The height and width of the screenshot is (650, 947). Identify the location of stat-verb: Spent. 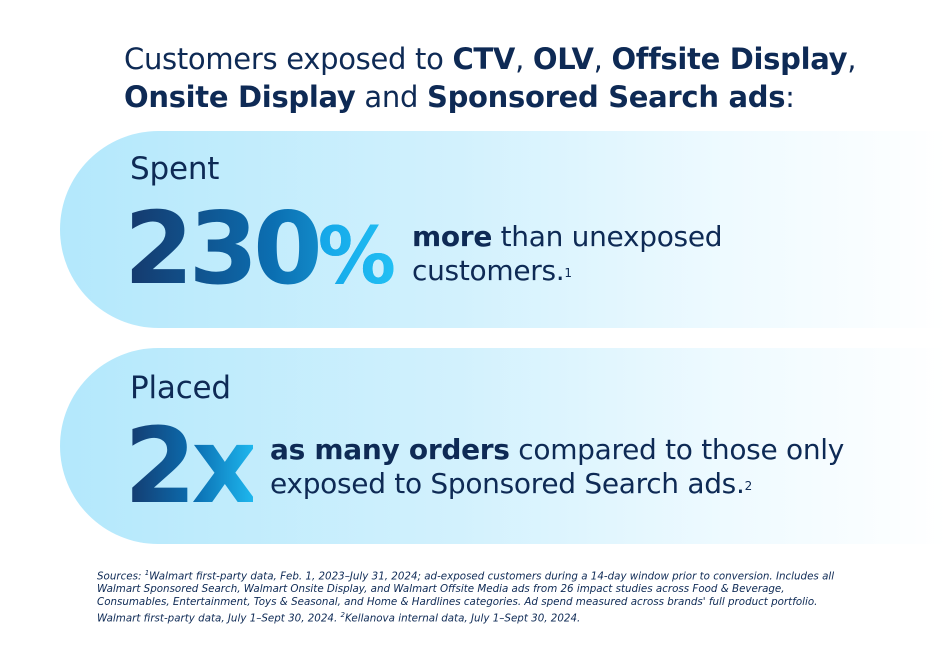
(175, 169).